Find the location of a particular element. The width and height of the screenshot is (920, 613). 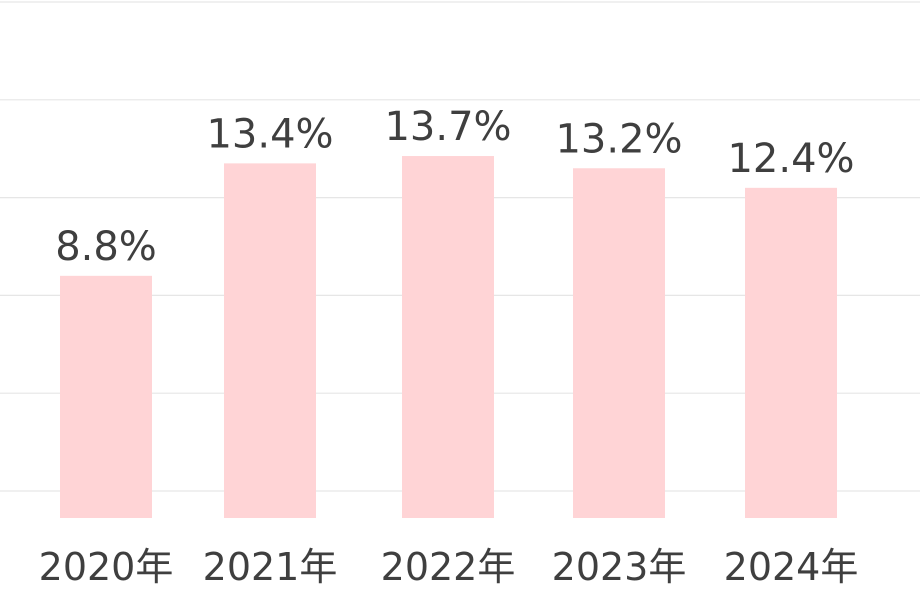

data-label-2022年: 13.7% is located at coordinates (447, 127).